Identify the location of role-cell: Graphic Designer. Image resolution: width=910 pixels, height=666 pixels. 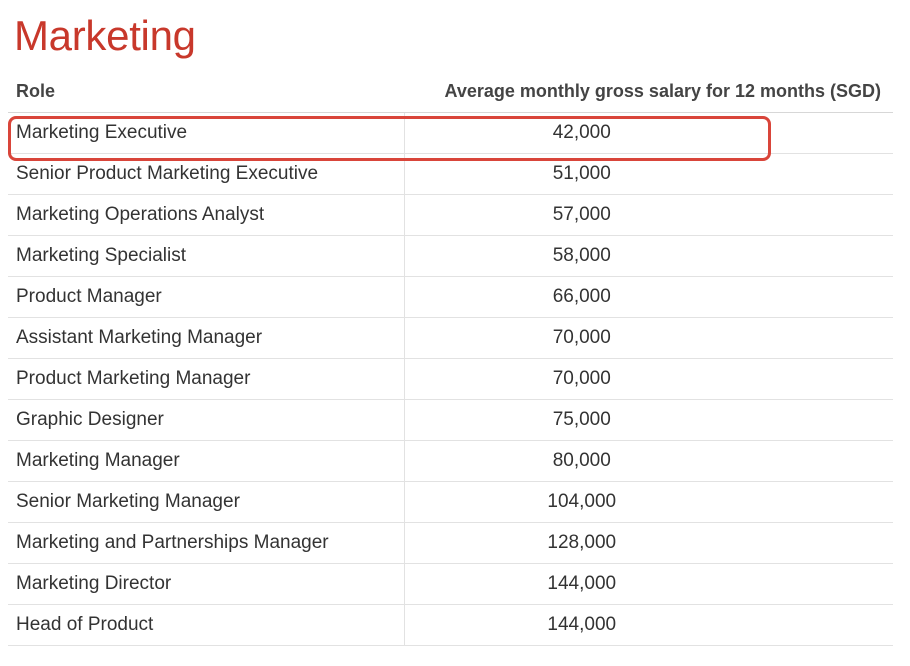
(206, 420).